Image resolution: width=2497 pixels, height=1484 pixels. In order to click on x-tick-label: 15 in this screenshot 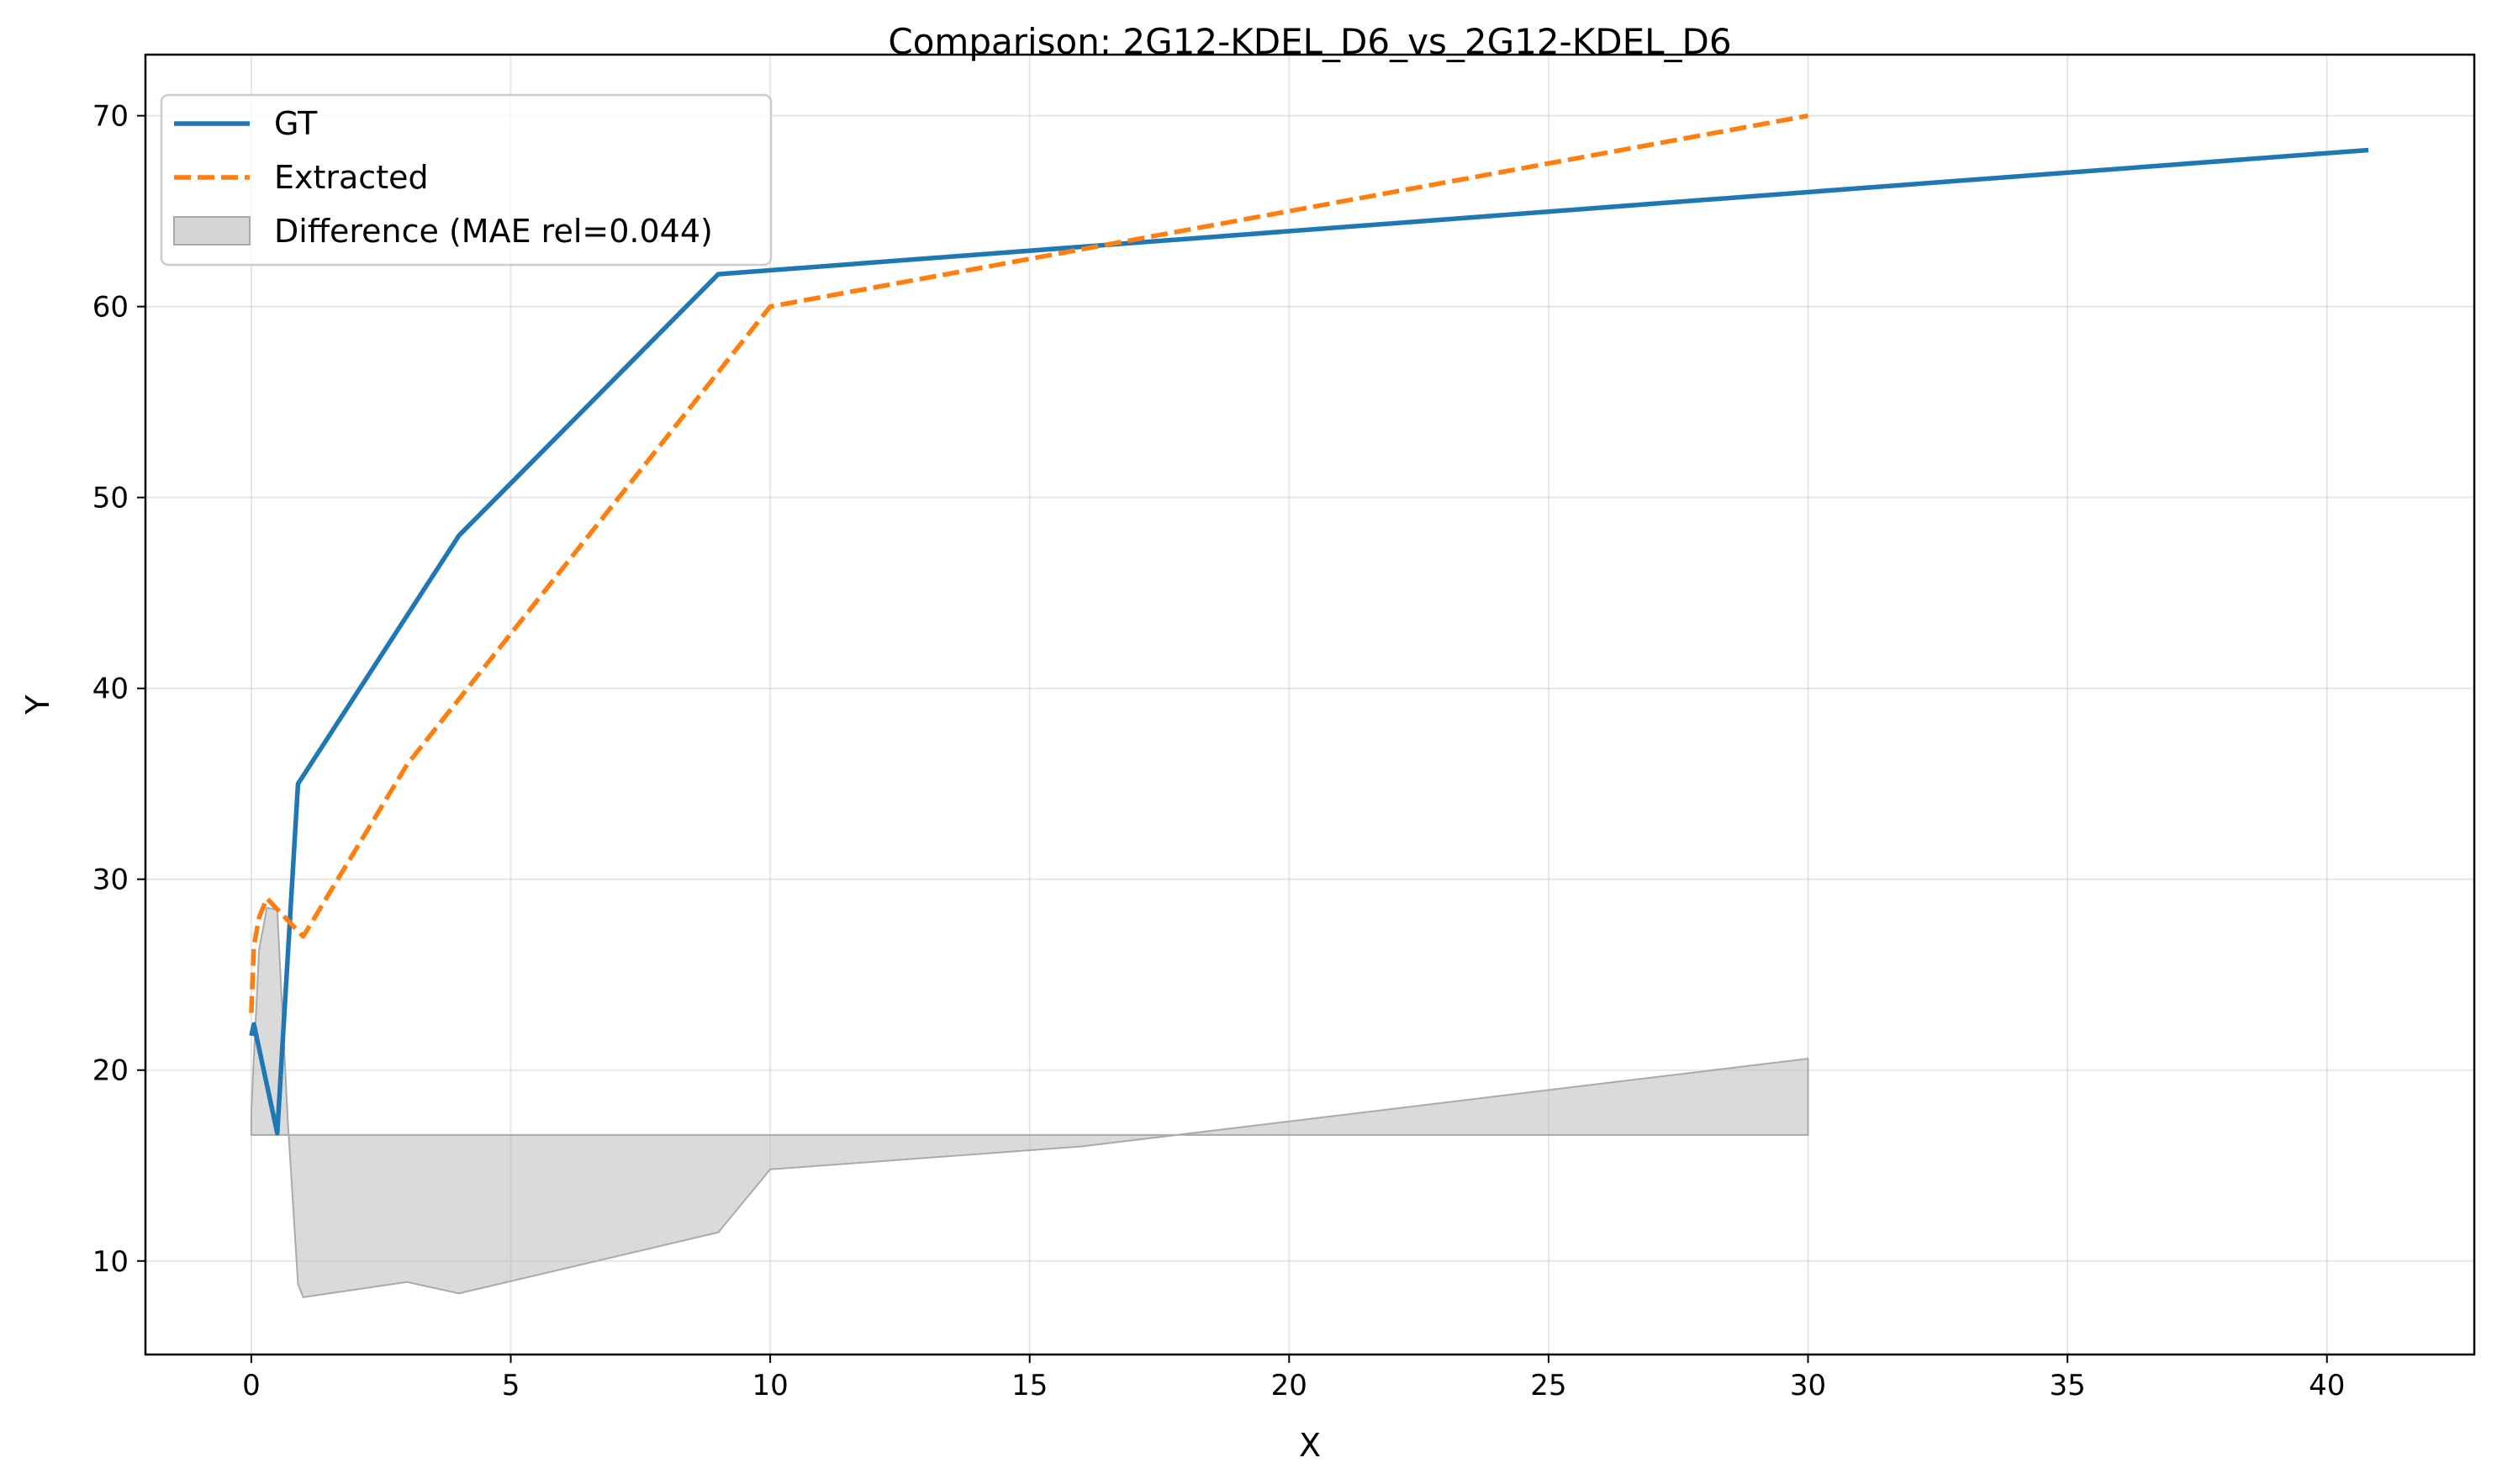, I will do `click(1029, 1385)`.